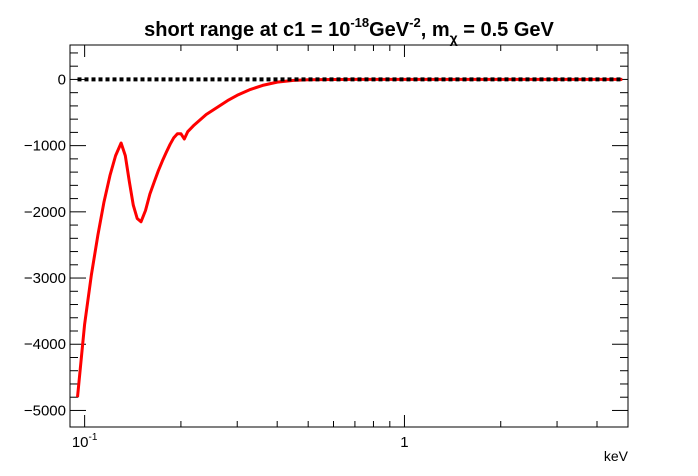  Describe the element at coordinates (435, 30) in the screenshot. I see `title-mass-label: , m` at that location.